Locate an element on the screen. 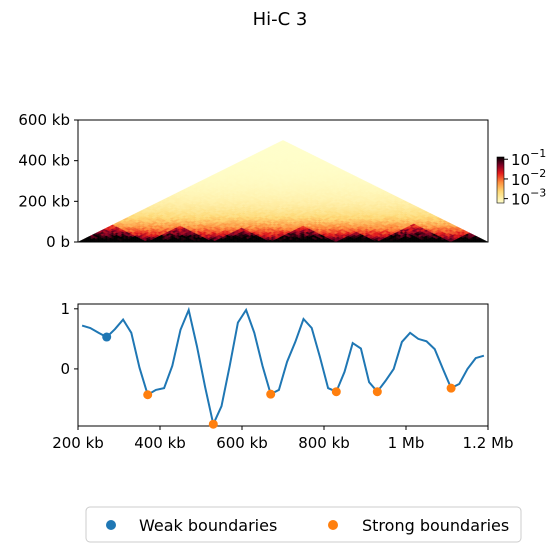 Image resolution: width=560 pixels, height=552 pixels. figure-title: Hi-C 3 is located at coordinates (280, 19).